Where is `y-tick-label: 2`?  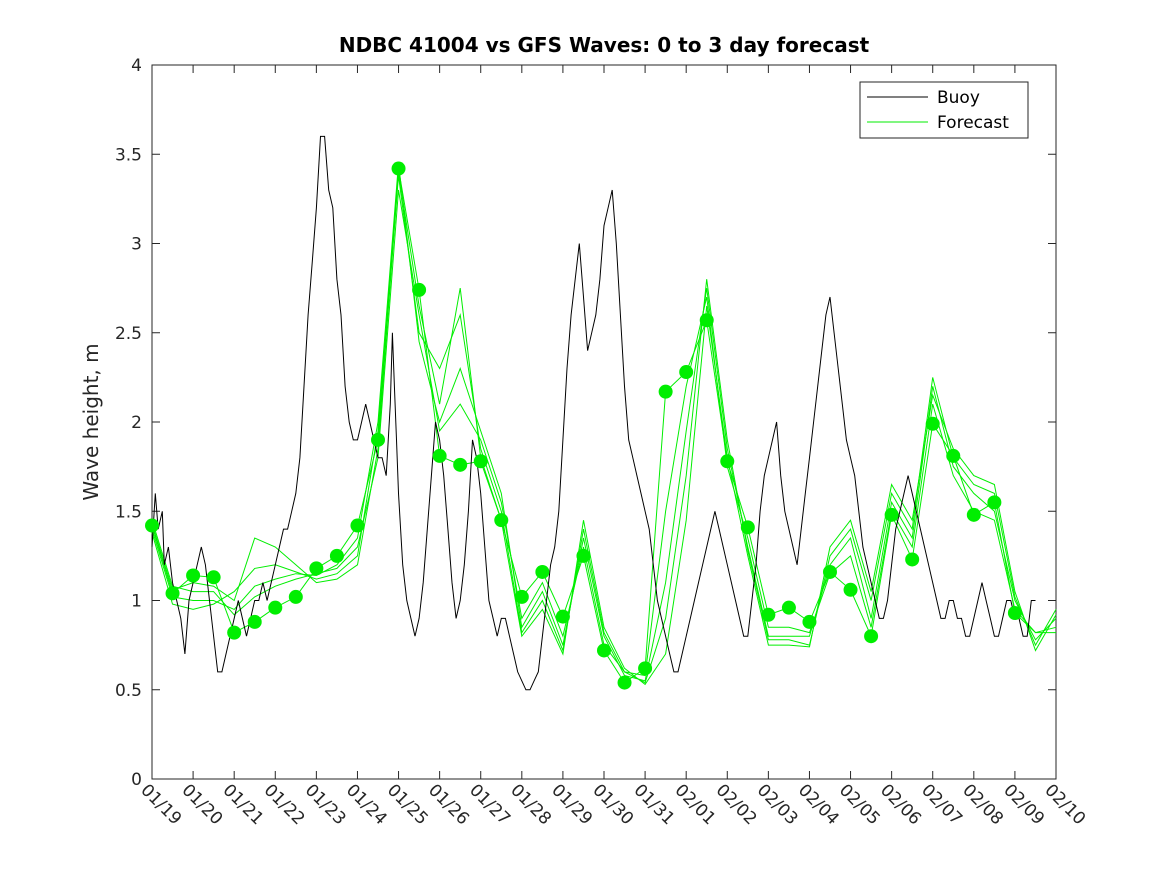 y-tick-label: 2 is located at coordinates (136, 423).